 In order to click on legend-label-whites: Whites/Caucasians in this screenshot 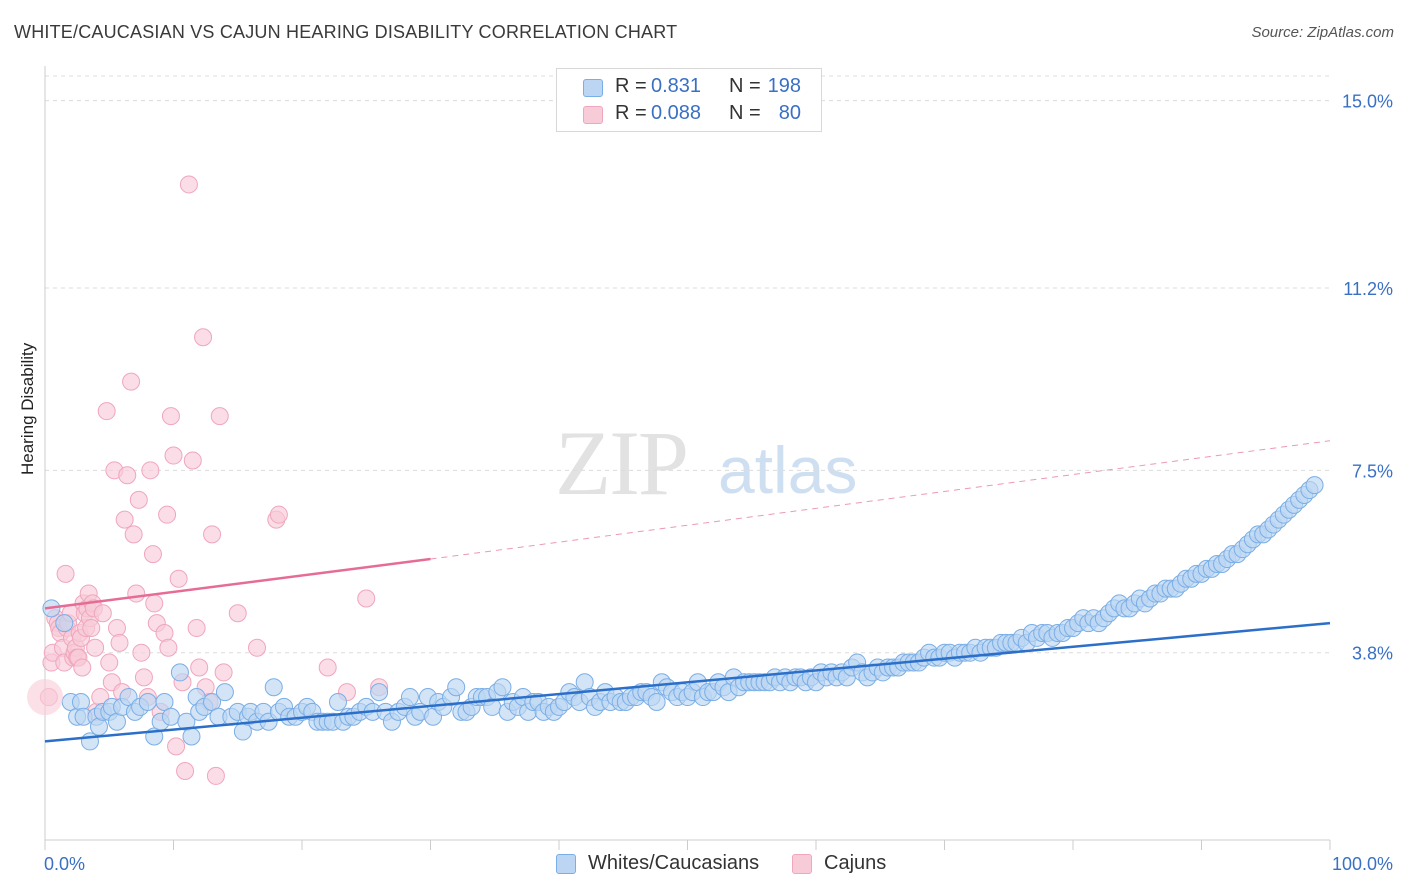, I will do `click(674, 863)`.